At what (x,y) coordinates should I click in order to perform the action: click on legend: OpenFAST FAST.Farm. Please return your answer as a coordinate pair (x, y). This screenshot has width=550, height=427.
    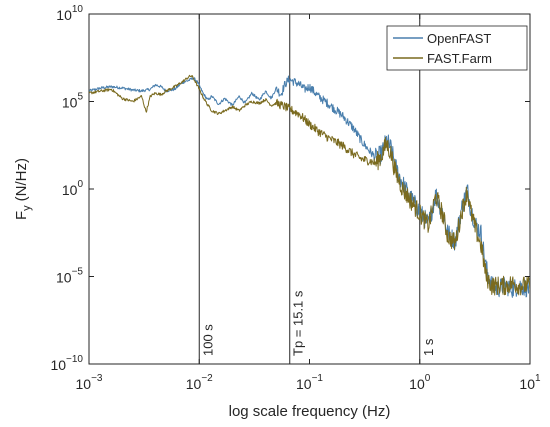
    Looking at the image, I should click on (457, 48).